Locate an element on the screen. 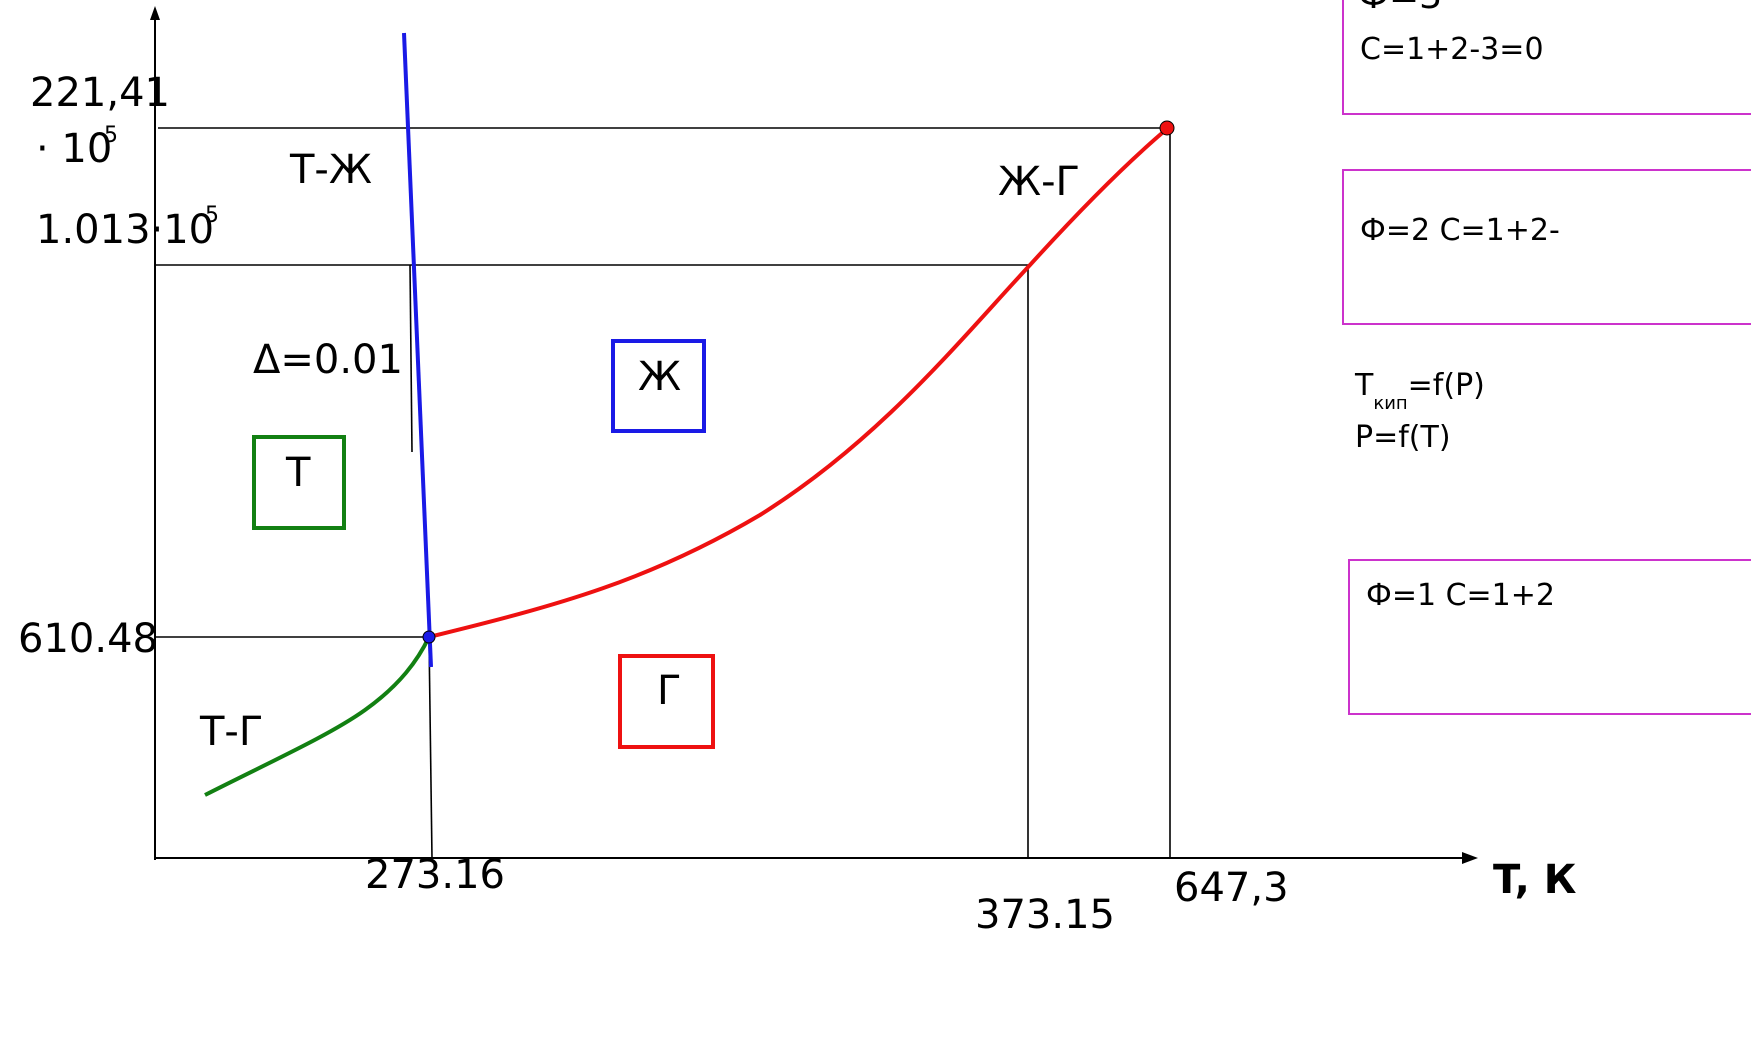 The height and width of the screenshot is (1037, 1751). solid-liquid-label: Т-Ж is located at coordinates (330, 170).